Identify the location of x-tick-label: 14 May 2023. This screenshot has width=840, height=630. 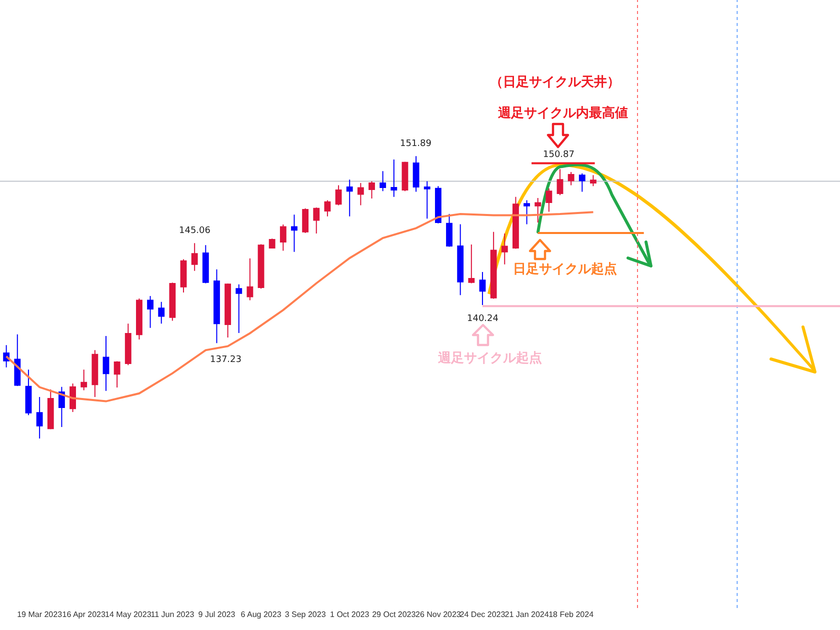
(128, 614).